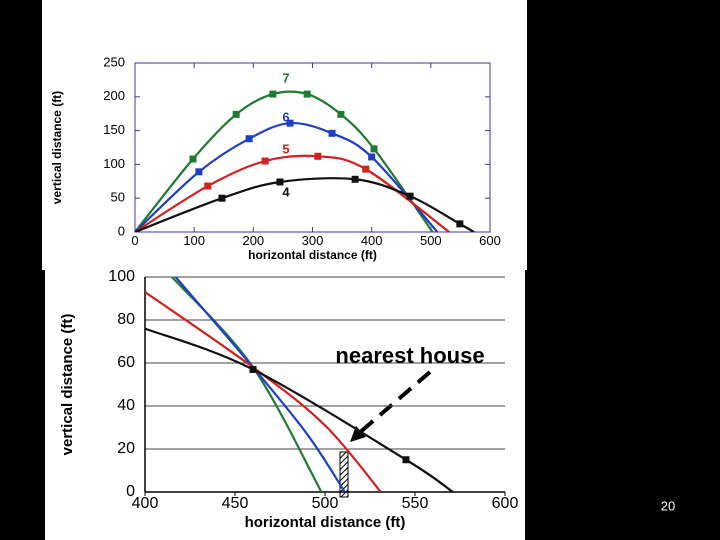 The height and width of the screenshot is (540, 720). Describe the element at coordinates (134, 240) in the screenshot. I see `x-tick-label: 0` at that location.